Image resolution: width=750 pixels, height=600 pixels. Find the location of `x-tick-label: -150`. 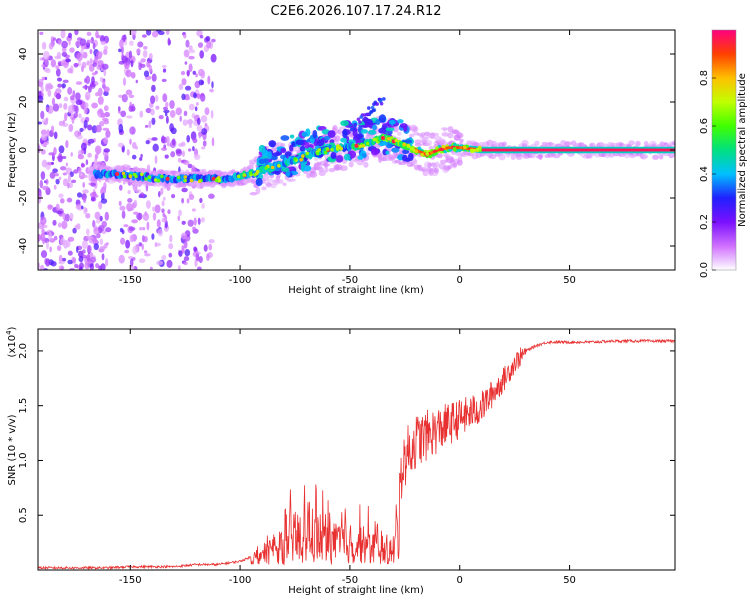

x-tick-label: -150 is located at coordinates (130, 580).